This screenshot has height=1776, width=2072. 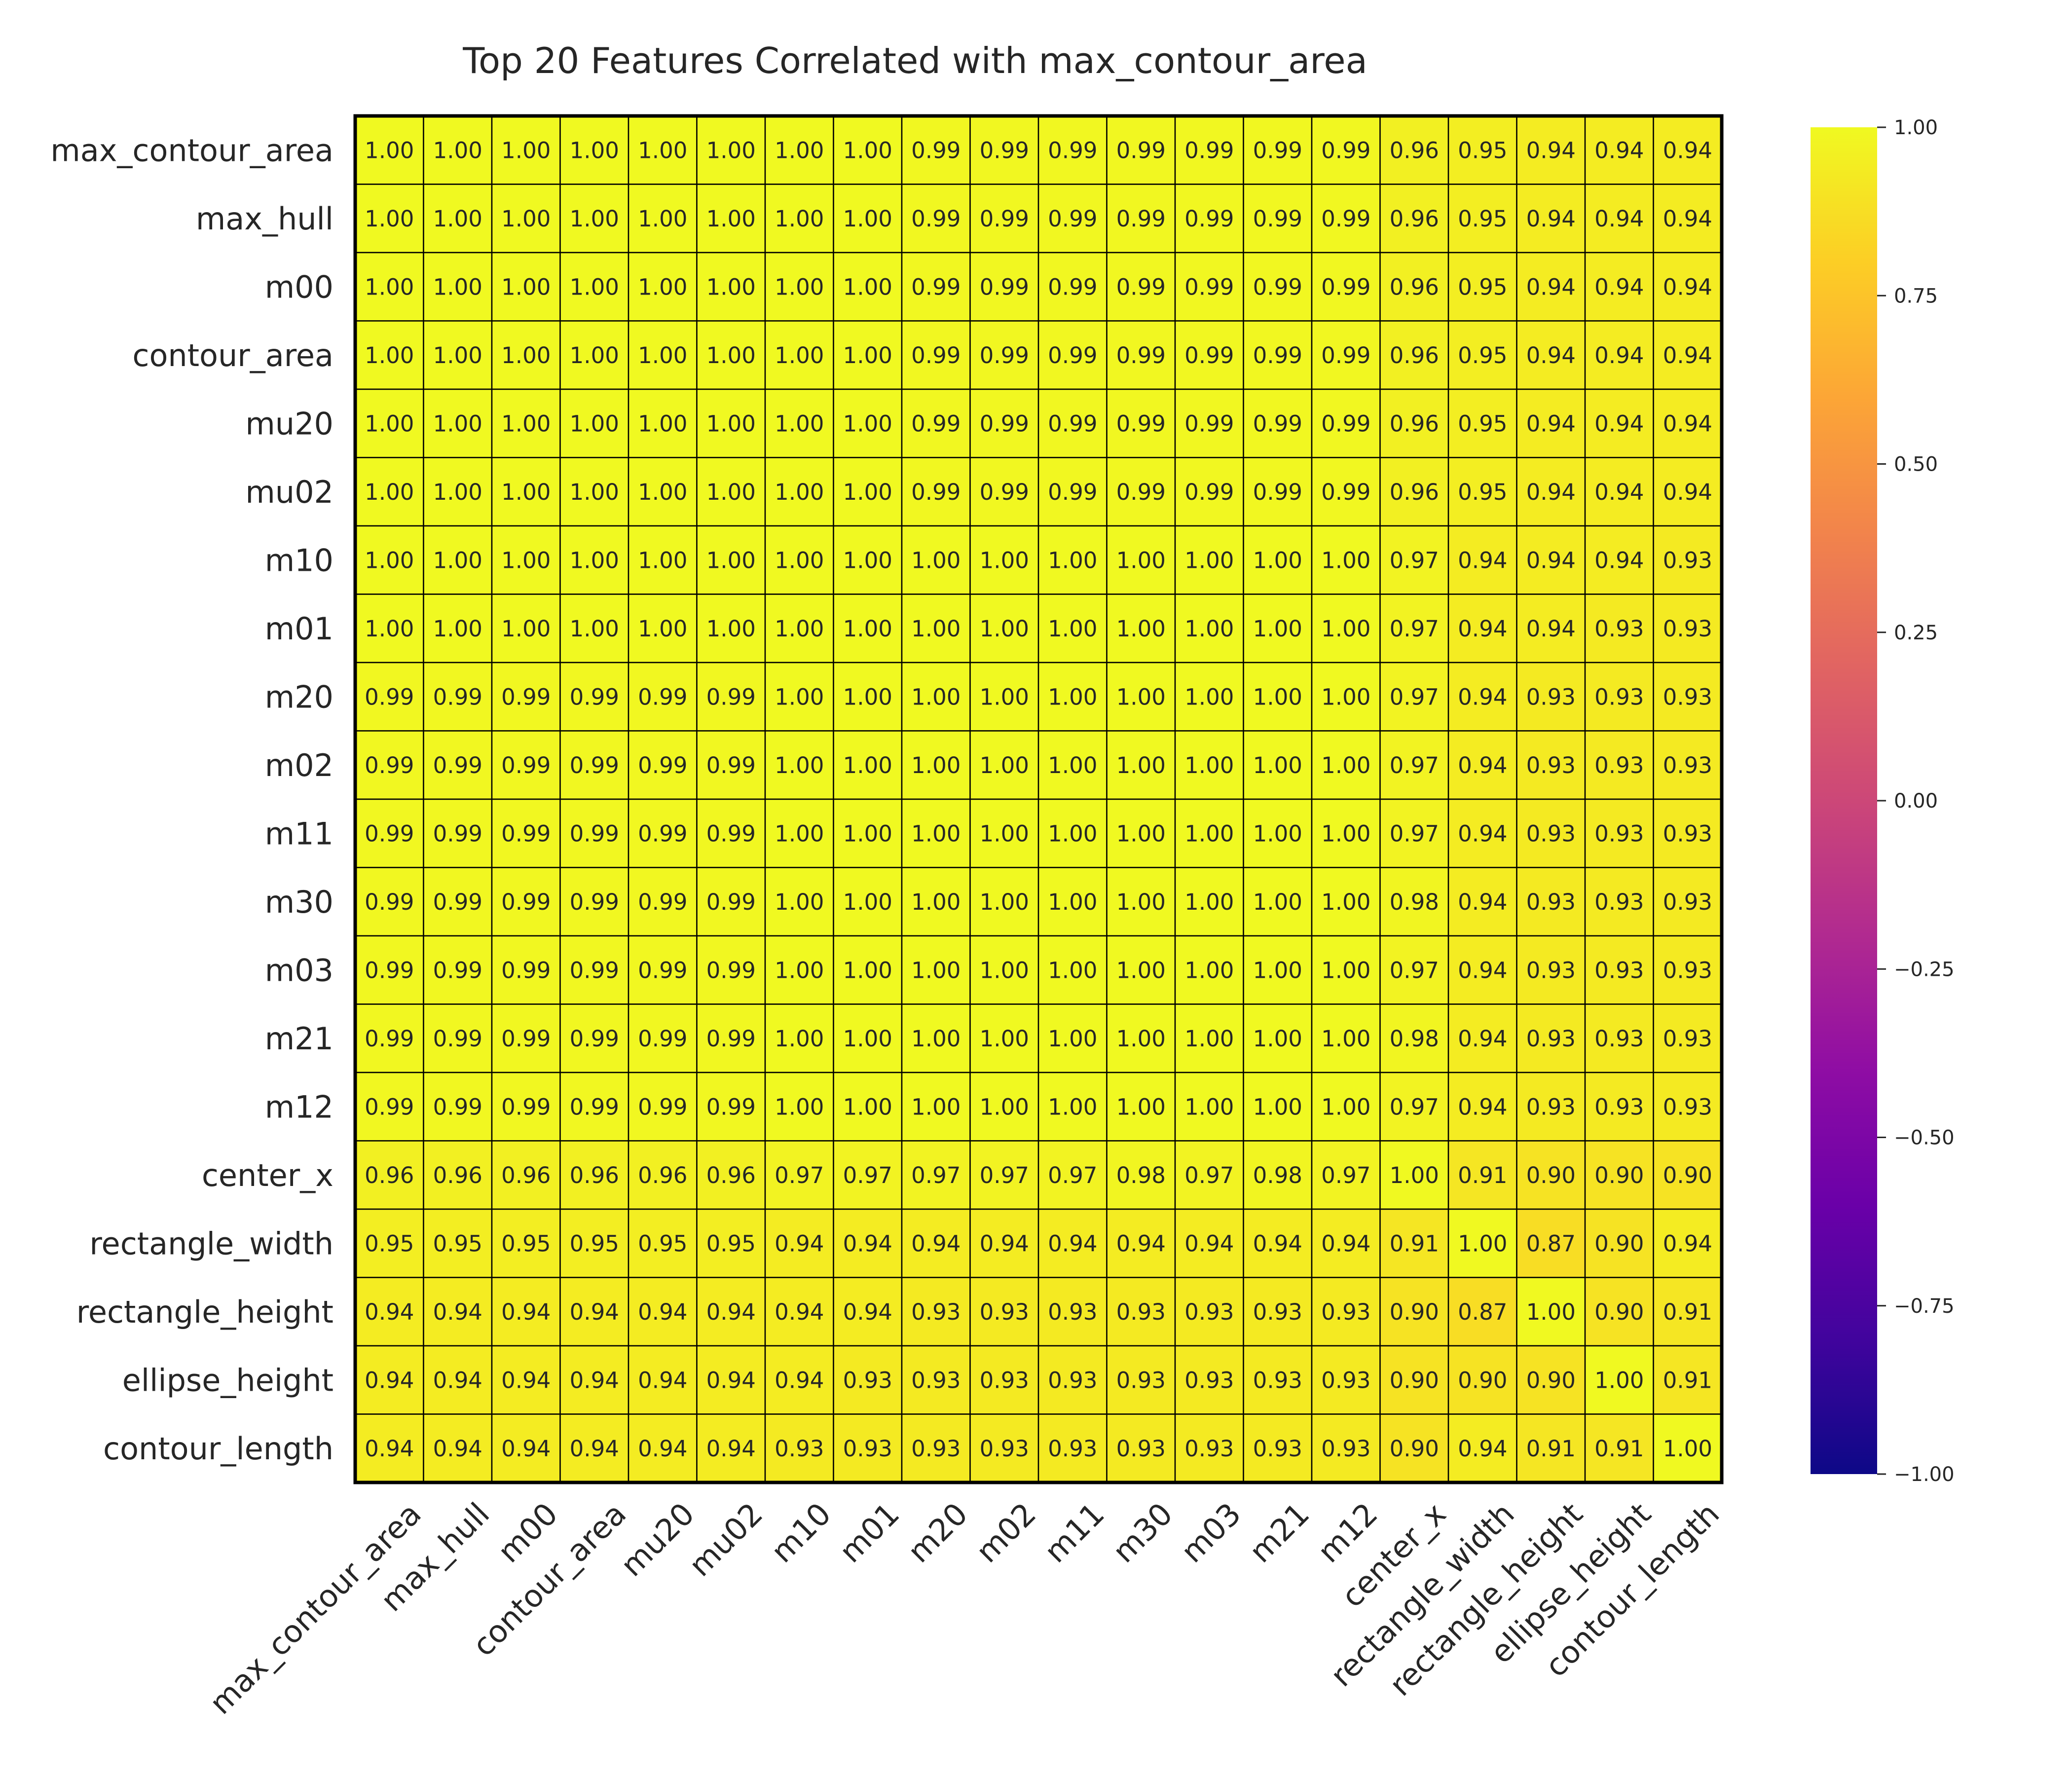 What do you see at coordinates (264, 219) in the screenshot?
I see `row-label: max_hull` at bounding box center [264, 219].